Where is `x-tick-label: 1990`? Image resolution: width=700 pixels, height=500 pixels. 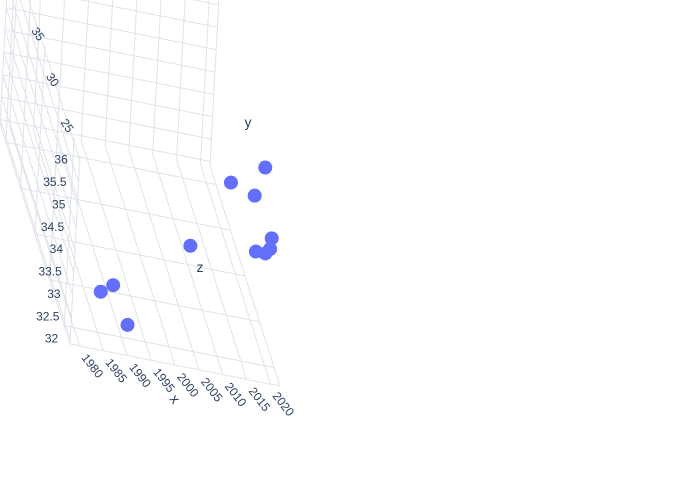
x-tick-label: 1990 is located at coordinates (140, 376).